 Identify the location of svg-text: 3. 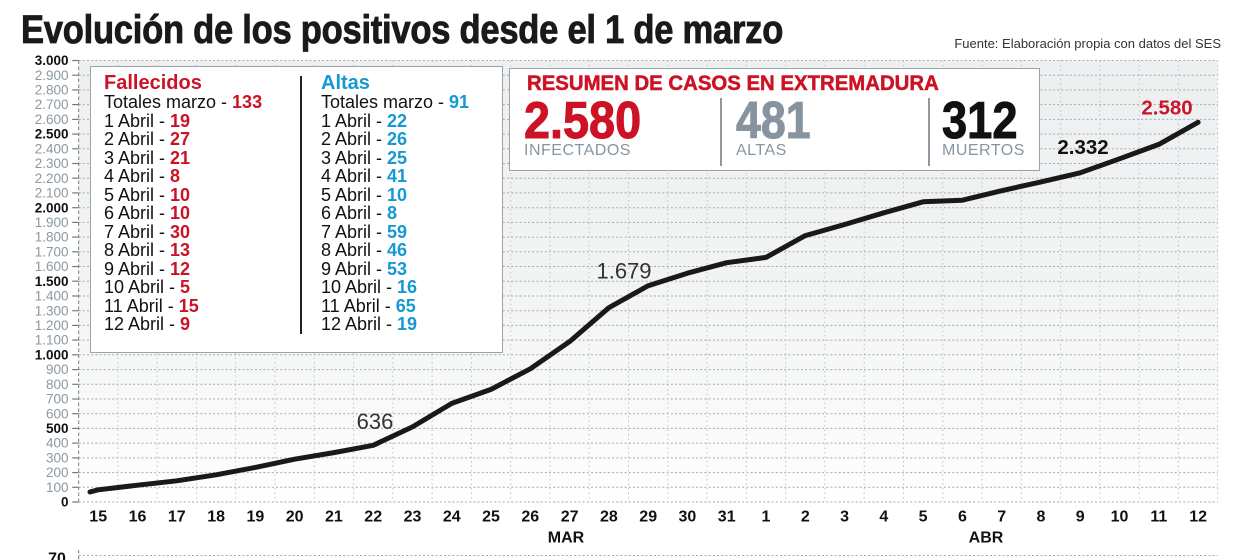
(844, 517).